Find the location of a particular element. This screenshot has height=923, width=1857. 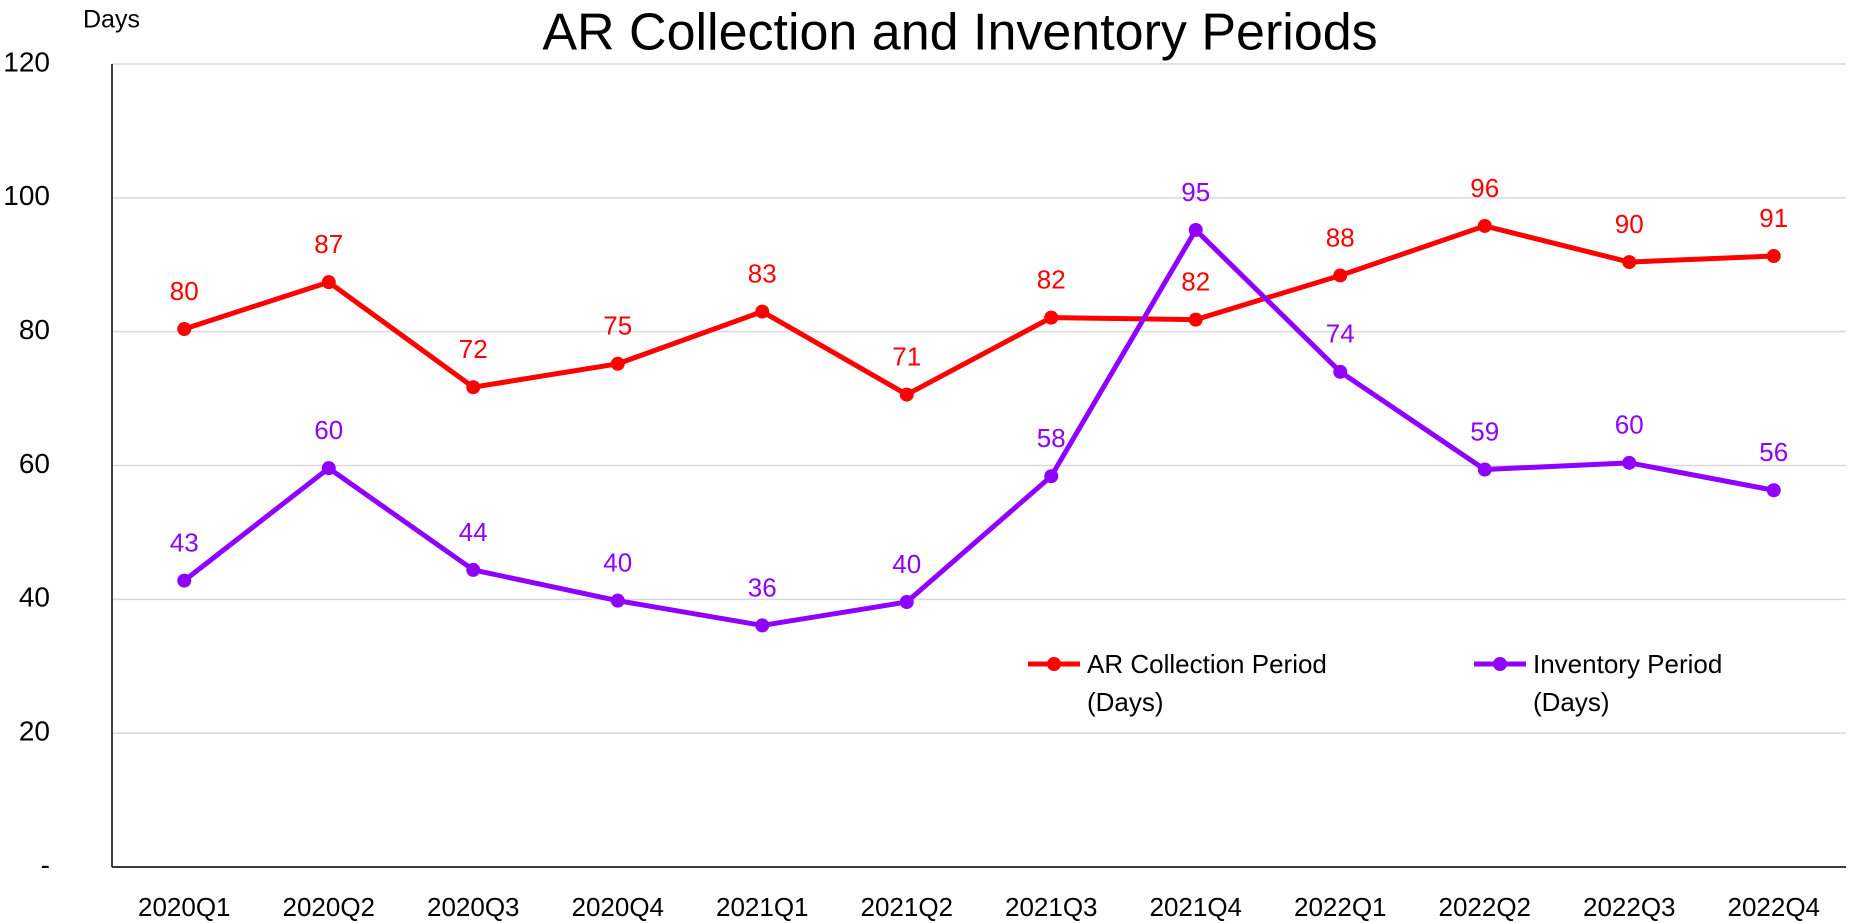

data-label: 58 is located at coordinates (1051, 438).